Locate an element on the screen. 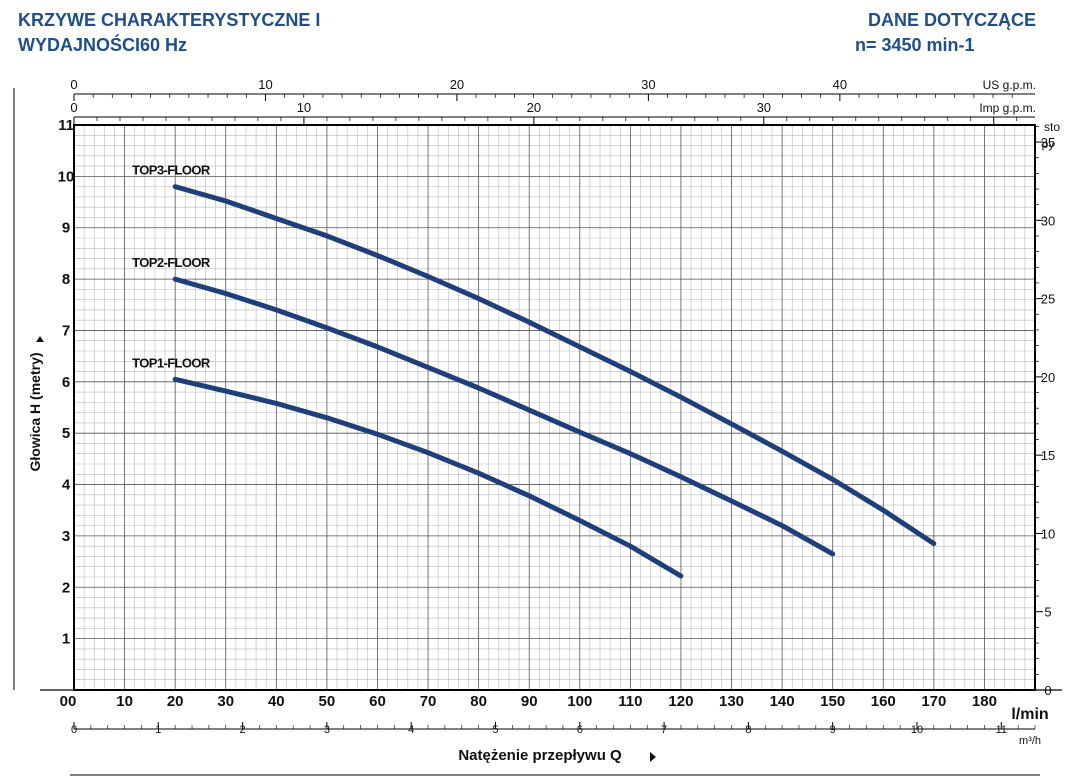  feet-tick-label: 30 is located at coordinates (1048, 220).